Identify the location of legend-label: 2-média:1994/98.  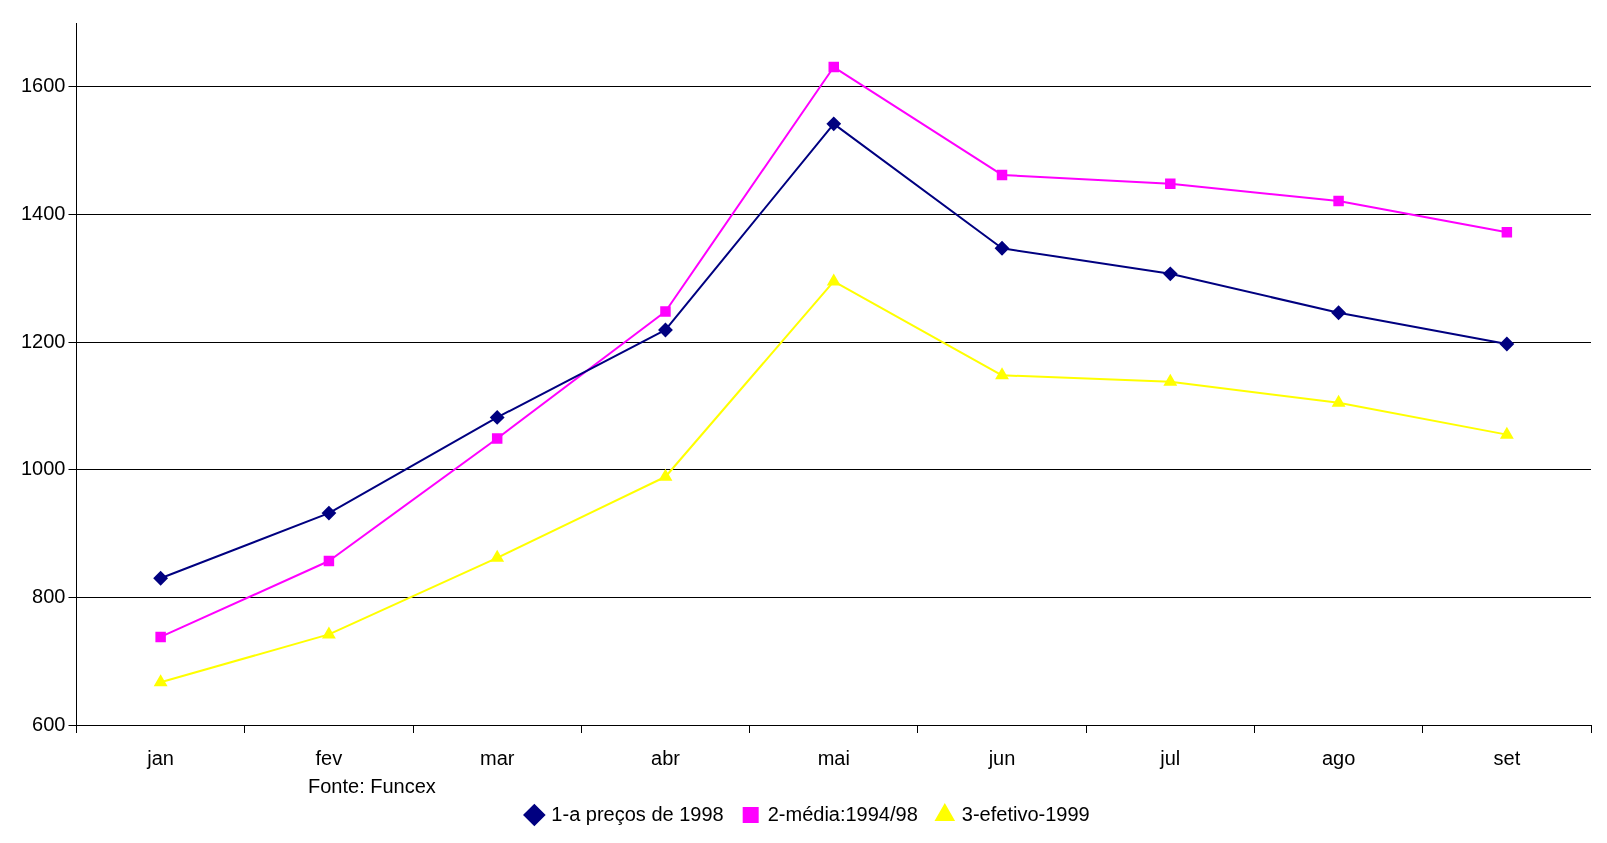
(842, 813).